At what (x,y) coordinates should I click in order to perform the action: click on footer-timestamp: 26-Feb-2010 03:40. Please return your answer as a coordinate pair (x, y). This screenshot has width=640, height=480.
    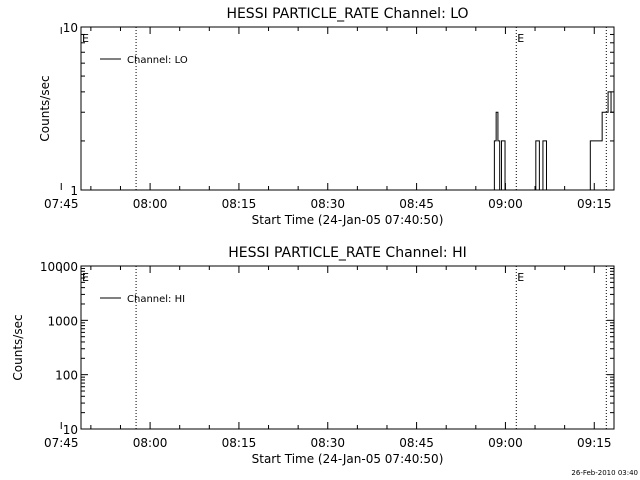
    Looking at the image, I should click on (604, 473).